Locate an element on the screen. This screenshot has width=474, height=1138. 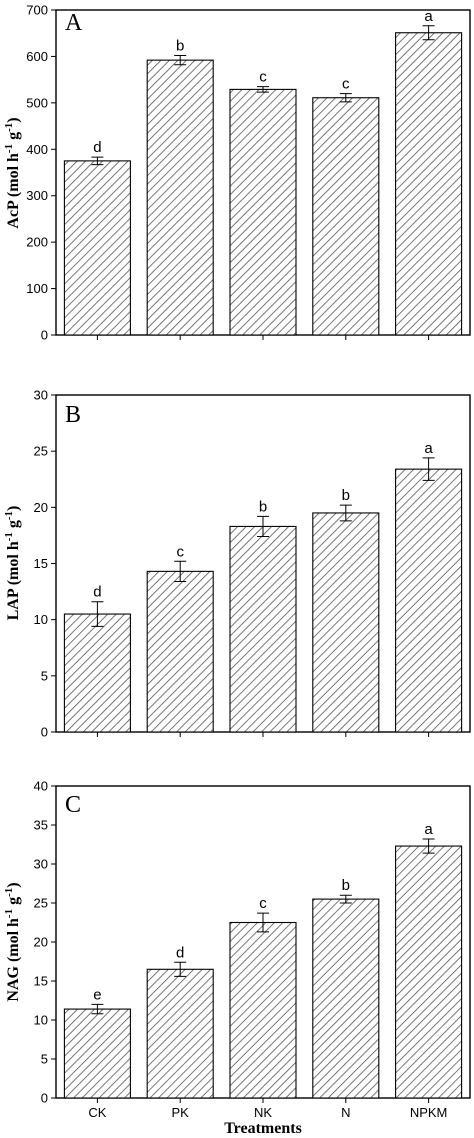
error-bar-c-ck is located at coordinates (97, 1009).